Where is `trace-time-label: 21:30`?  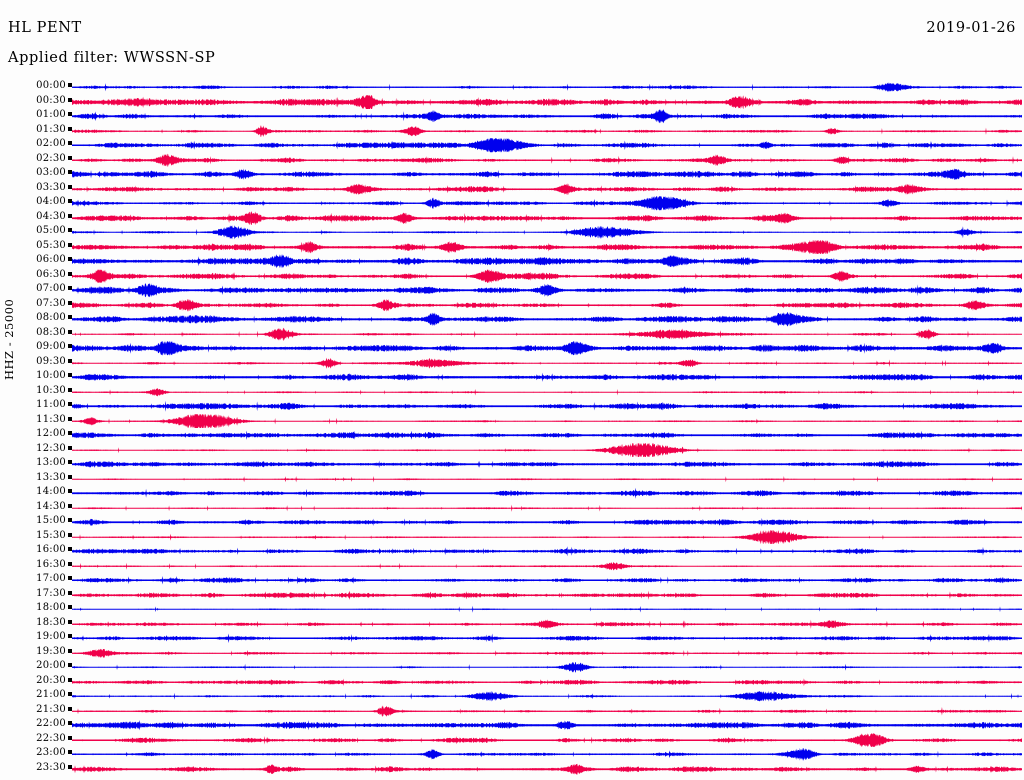
trace-time-label: 21:30 is located at coordinates (51, 709).